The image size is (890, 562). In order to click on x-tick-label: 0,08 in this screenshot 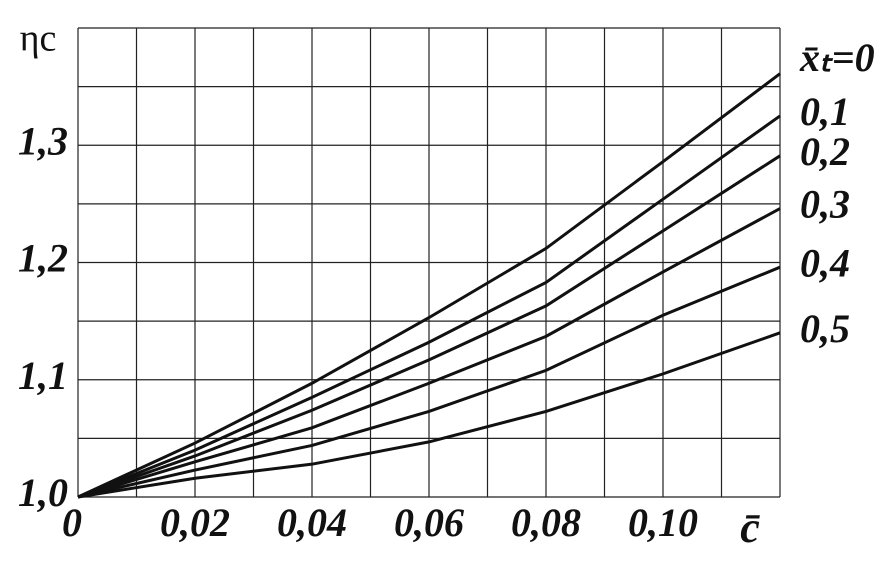, I will do `click(546, 522)`.